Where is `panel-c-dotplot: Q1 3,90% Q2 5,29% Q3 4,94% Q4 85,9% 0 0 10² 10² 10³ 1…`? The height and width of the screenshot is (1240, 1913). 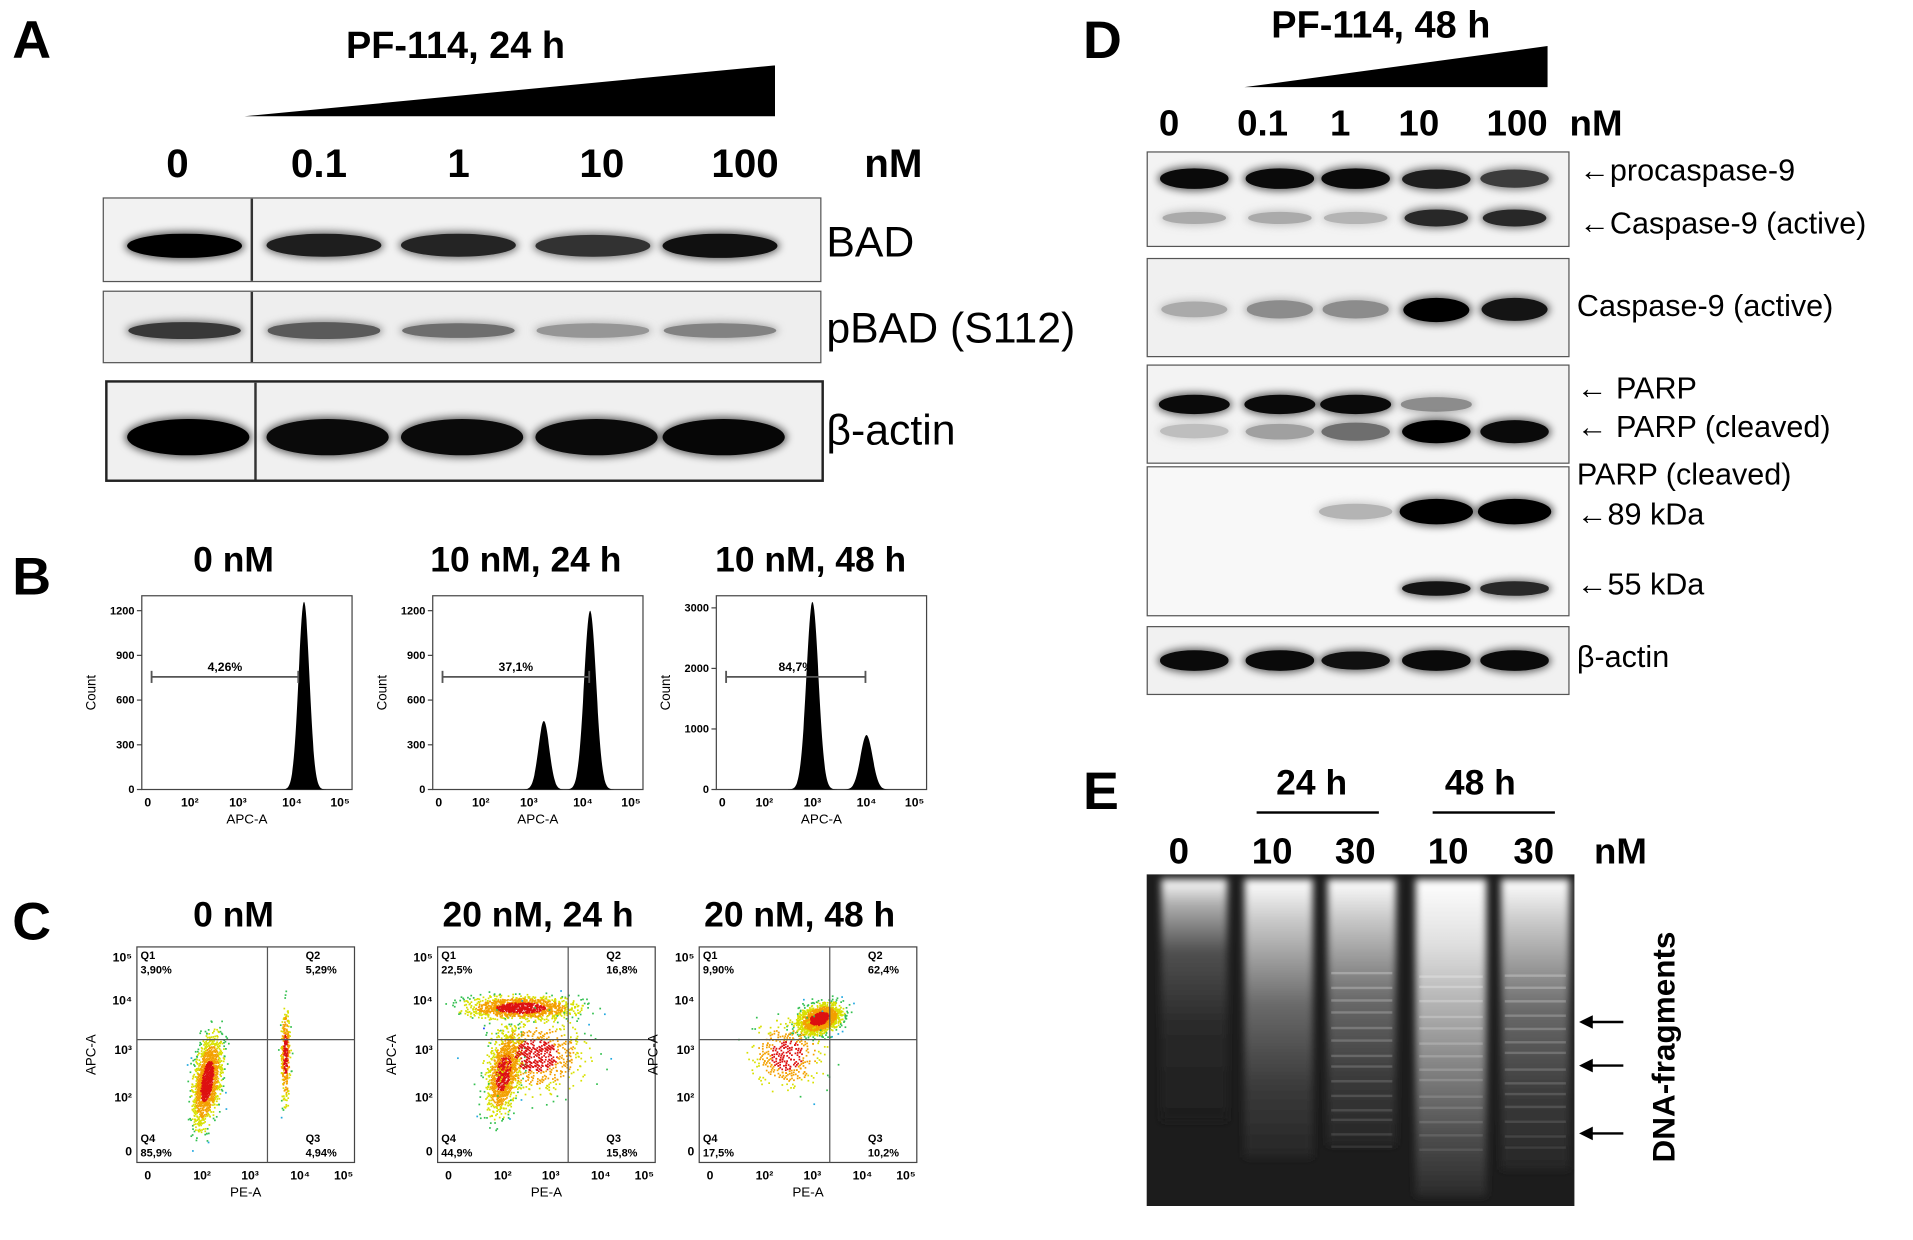
panel-c-dotplot: Q1 3,90% Q2 5,29% Q3 4,94% Q4 85,9% 0 0 10² 10² 10³ 1… is located at coordinates (222, 1080).